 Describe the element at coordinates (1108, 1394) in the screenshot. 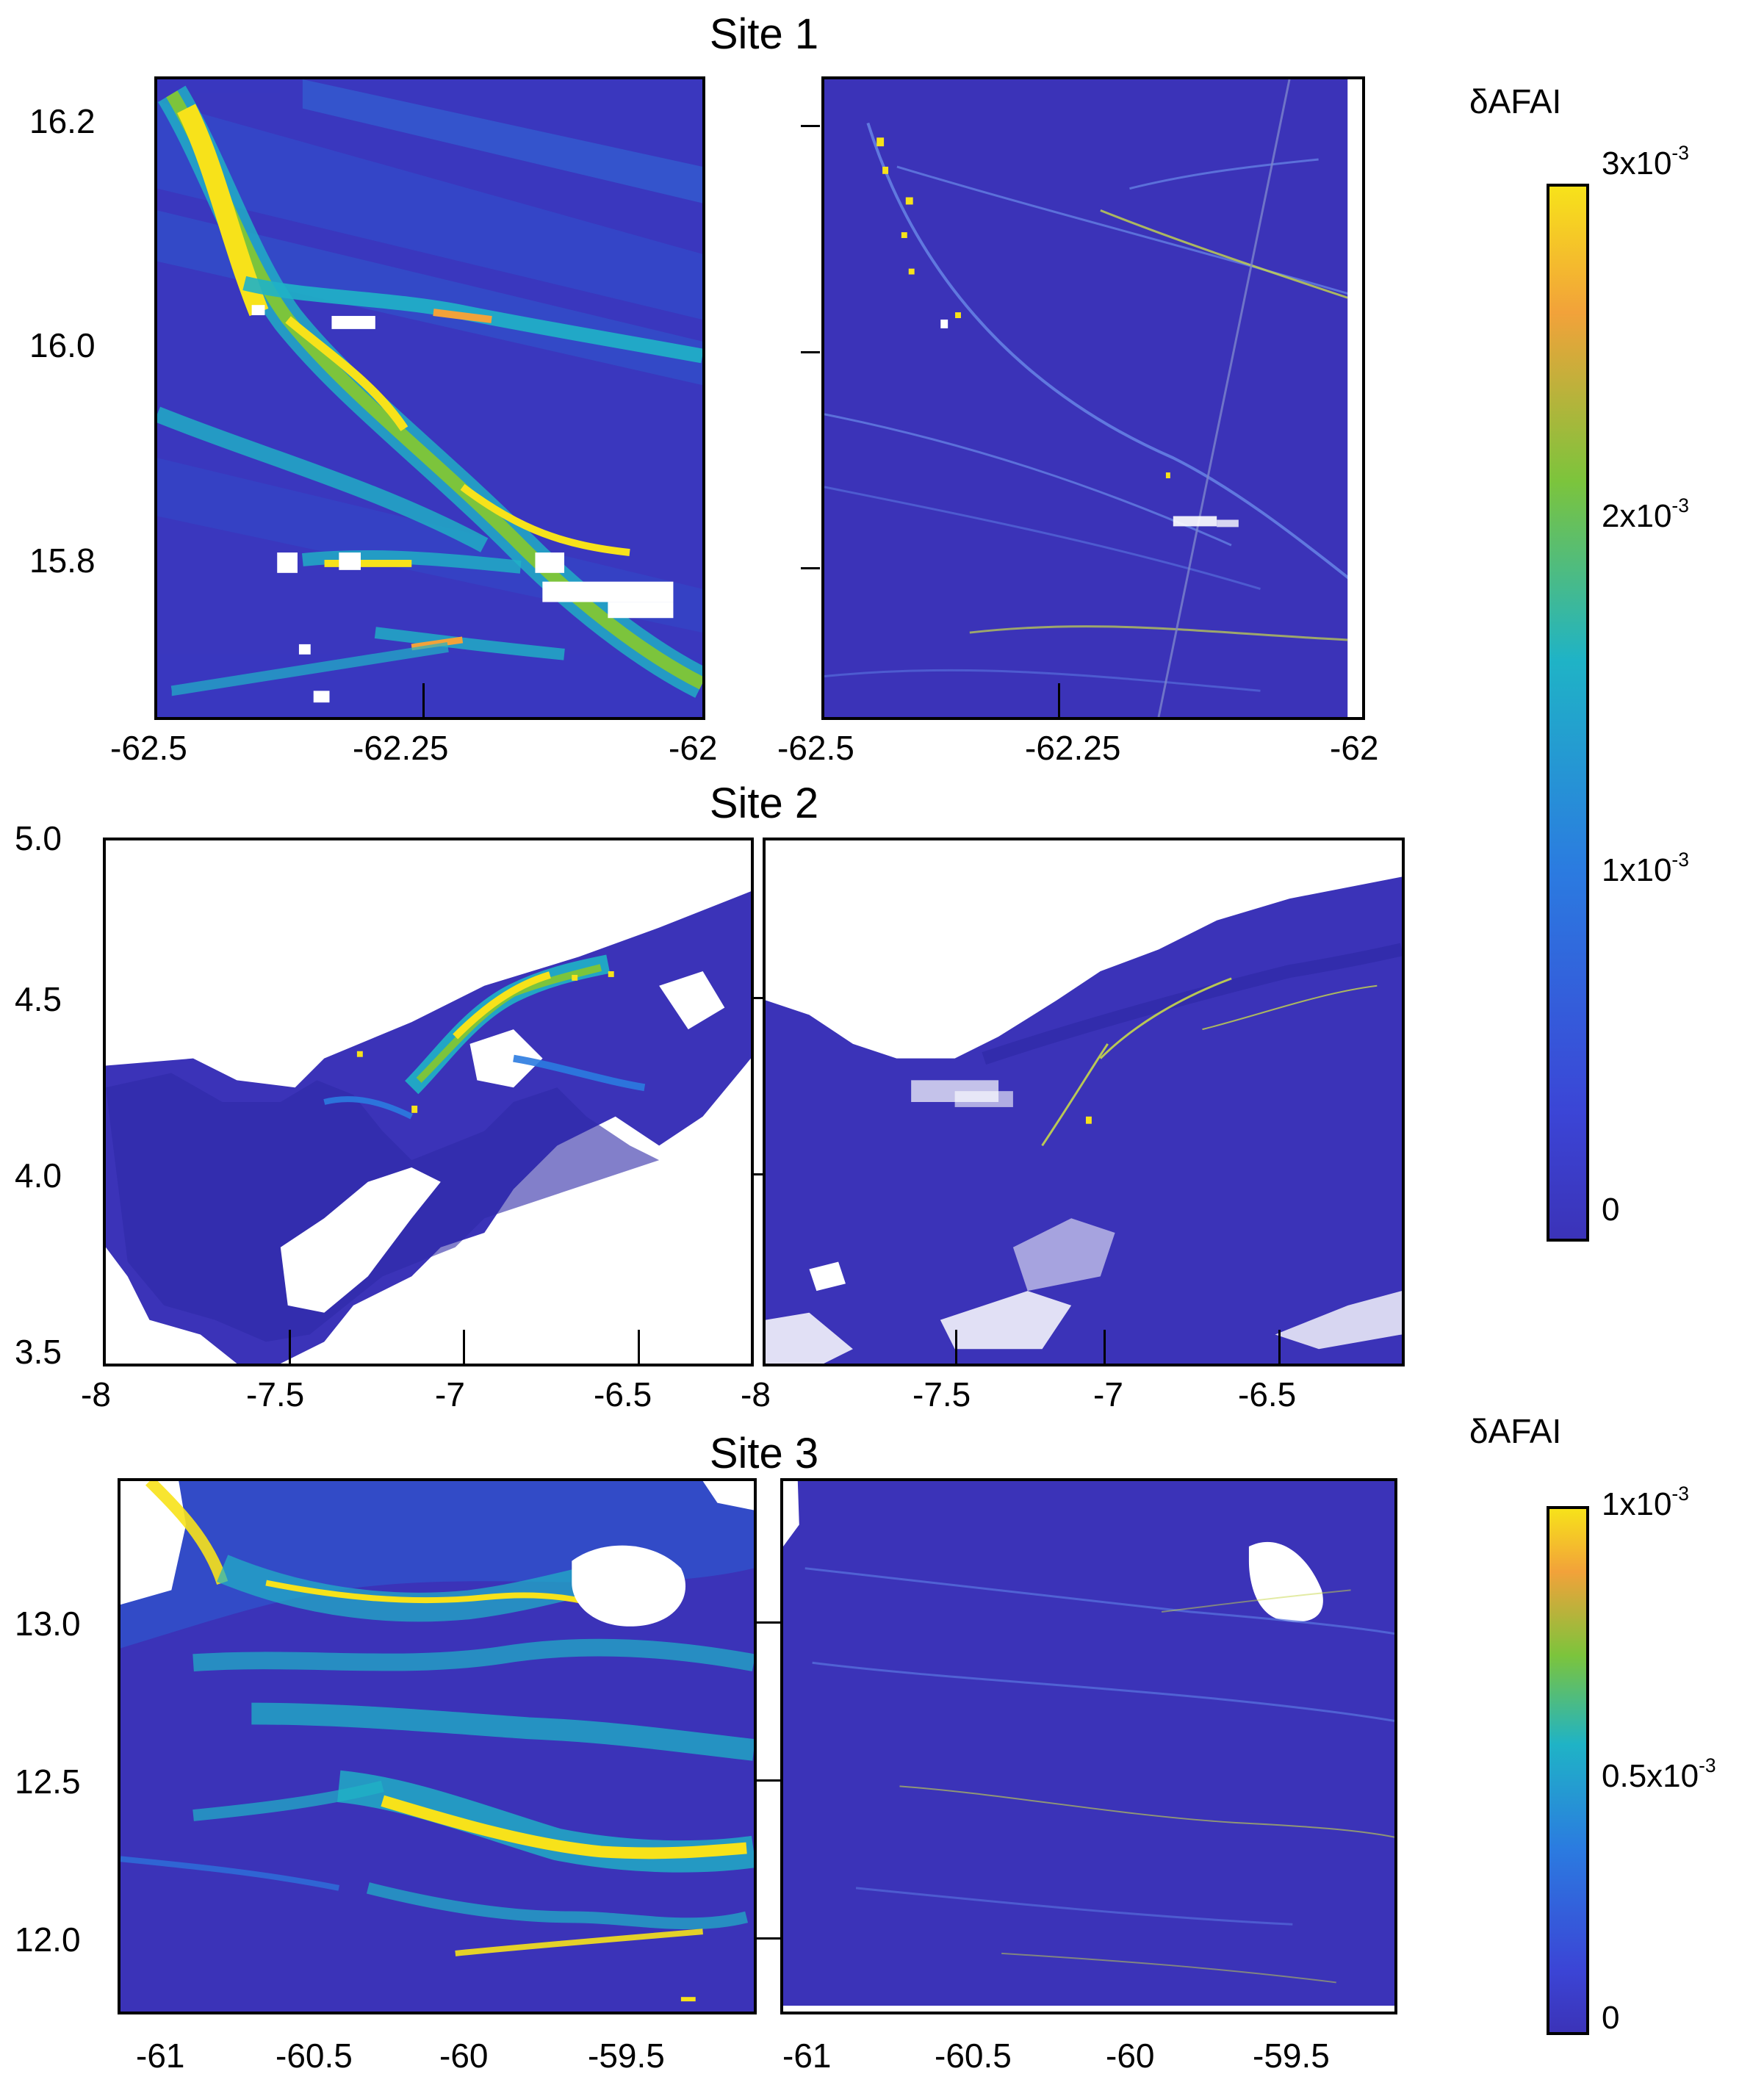

I see `site-2-right-x-tick: -7` at that location.